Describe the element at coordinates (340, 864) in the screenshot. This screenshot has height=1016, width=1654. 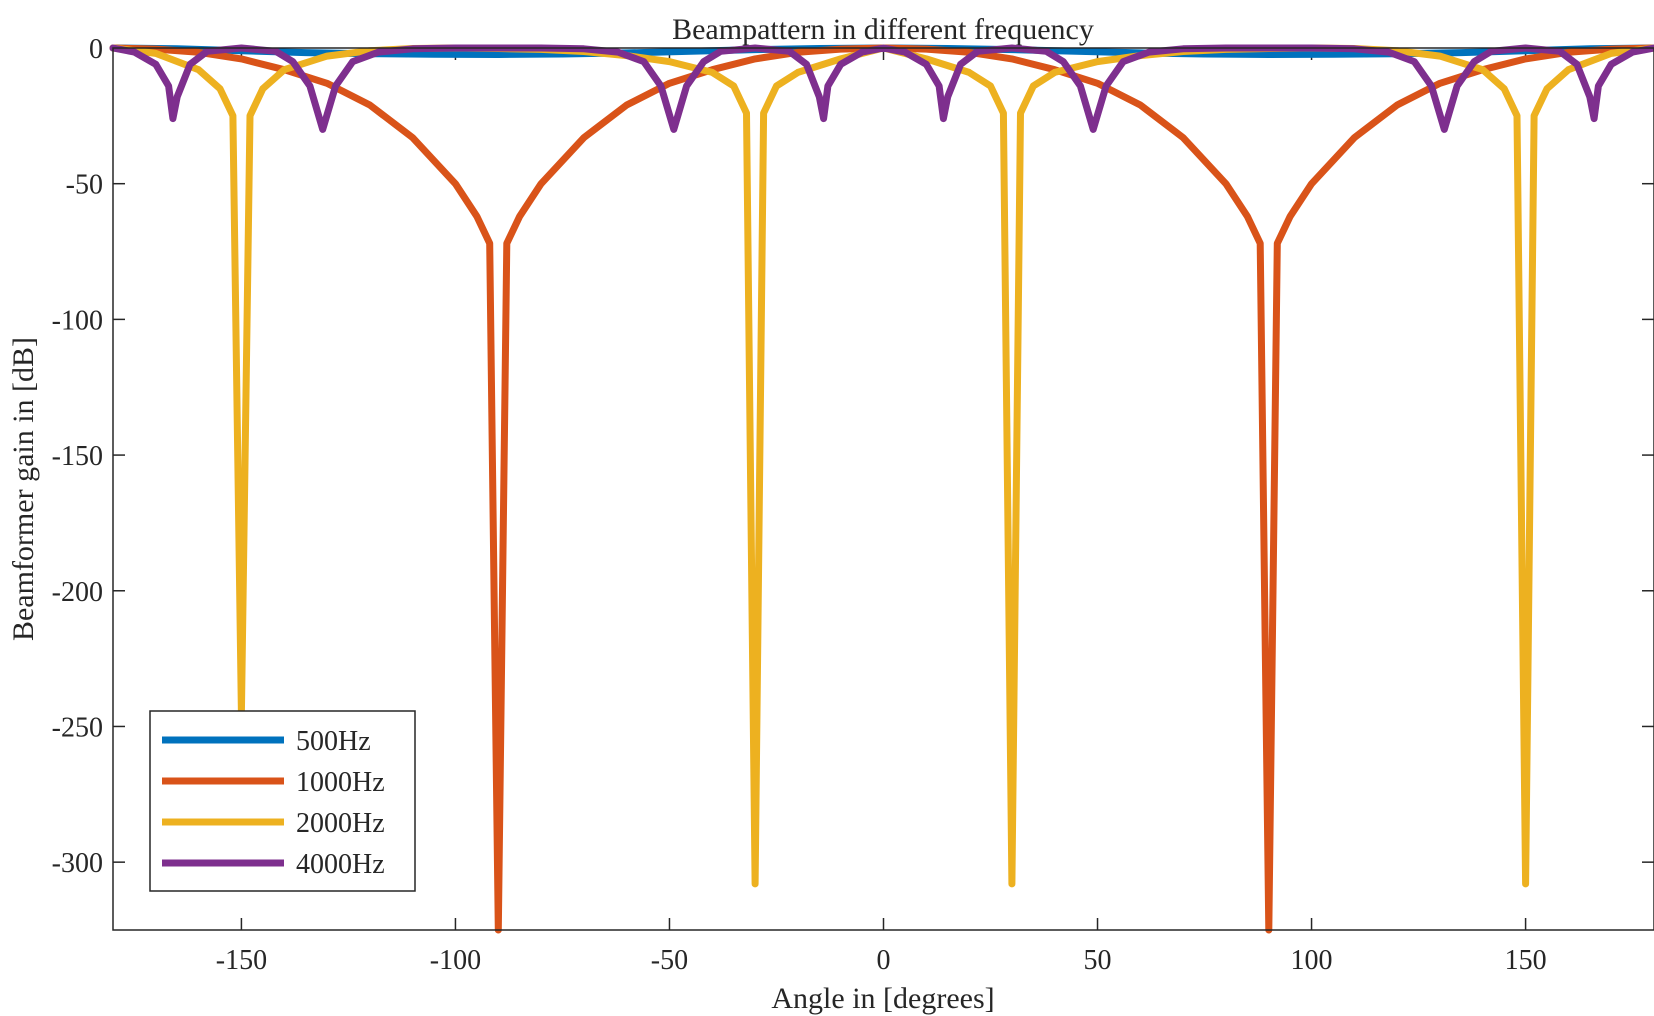
I see `legend-label: 4000Hz` at that location.